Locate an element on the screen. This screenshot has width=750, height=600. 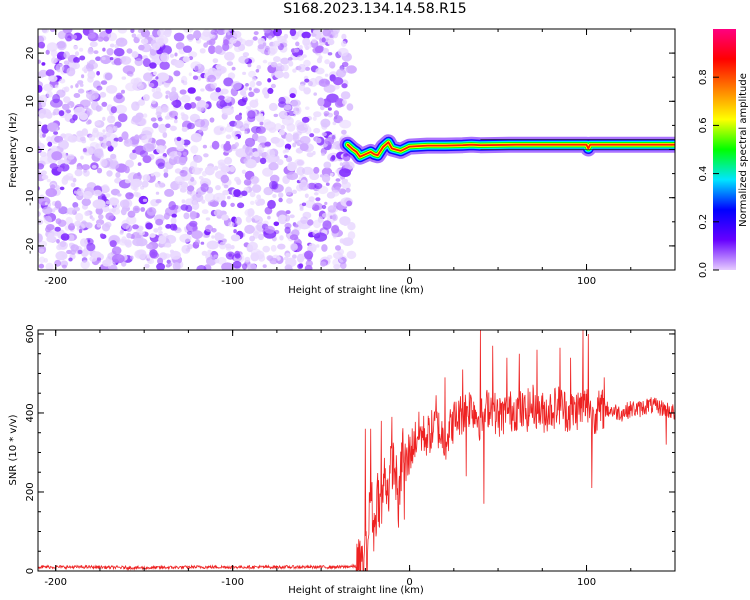
snr-x-axis-label: Height of straight line (km) is located at coordinates (356, 590).